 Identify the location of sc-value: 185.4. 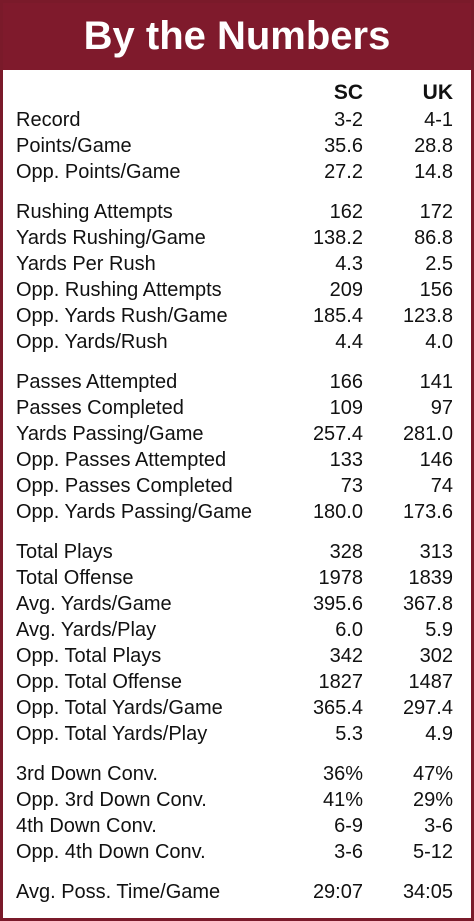
(337, 316).